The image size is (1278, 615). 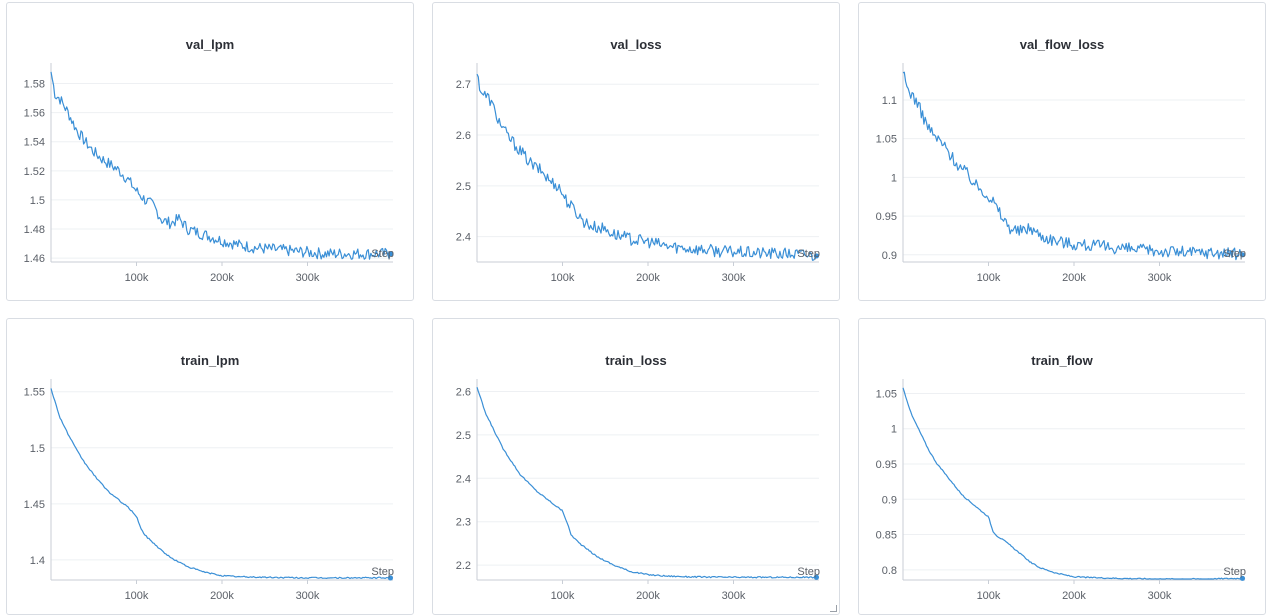 What do you see at coordinates (37, 561) in the screenshot?
I see `y-tick-label: 1.4` at bounding box center [37, 561].